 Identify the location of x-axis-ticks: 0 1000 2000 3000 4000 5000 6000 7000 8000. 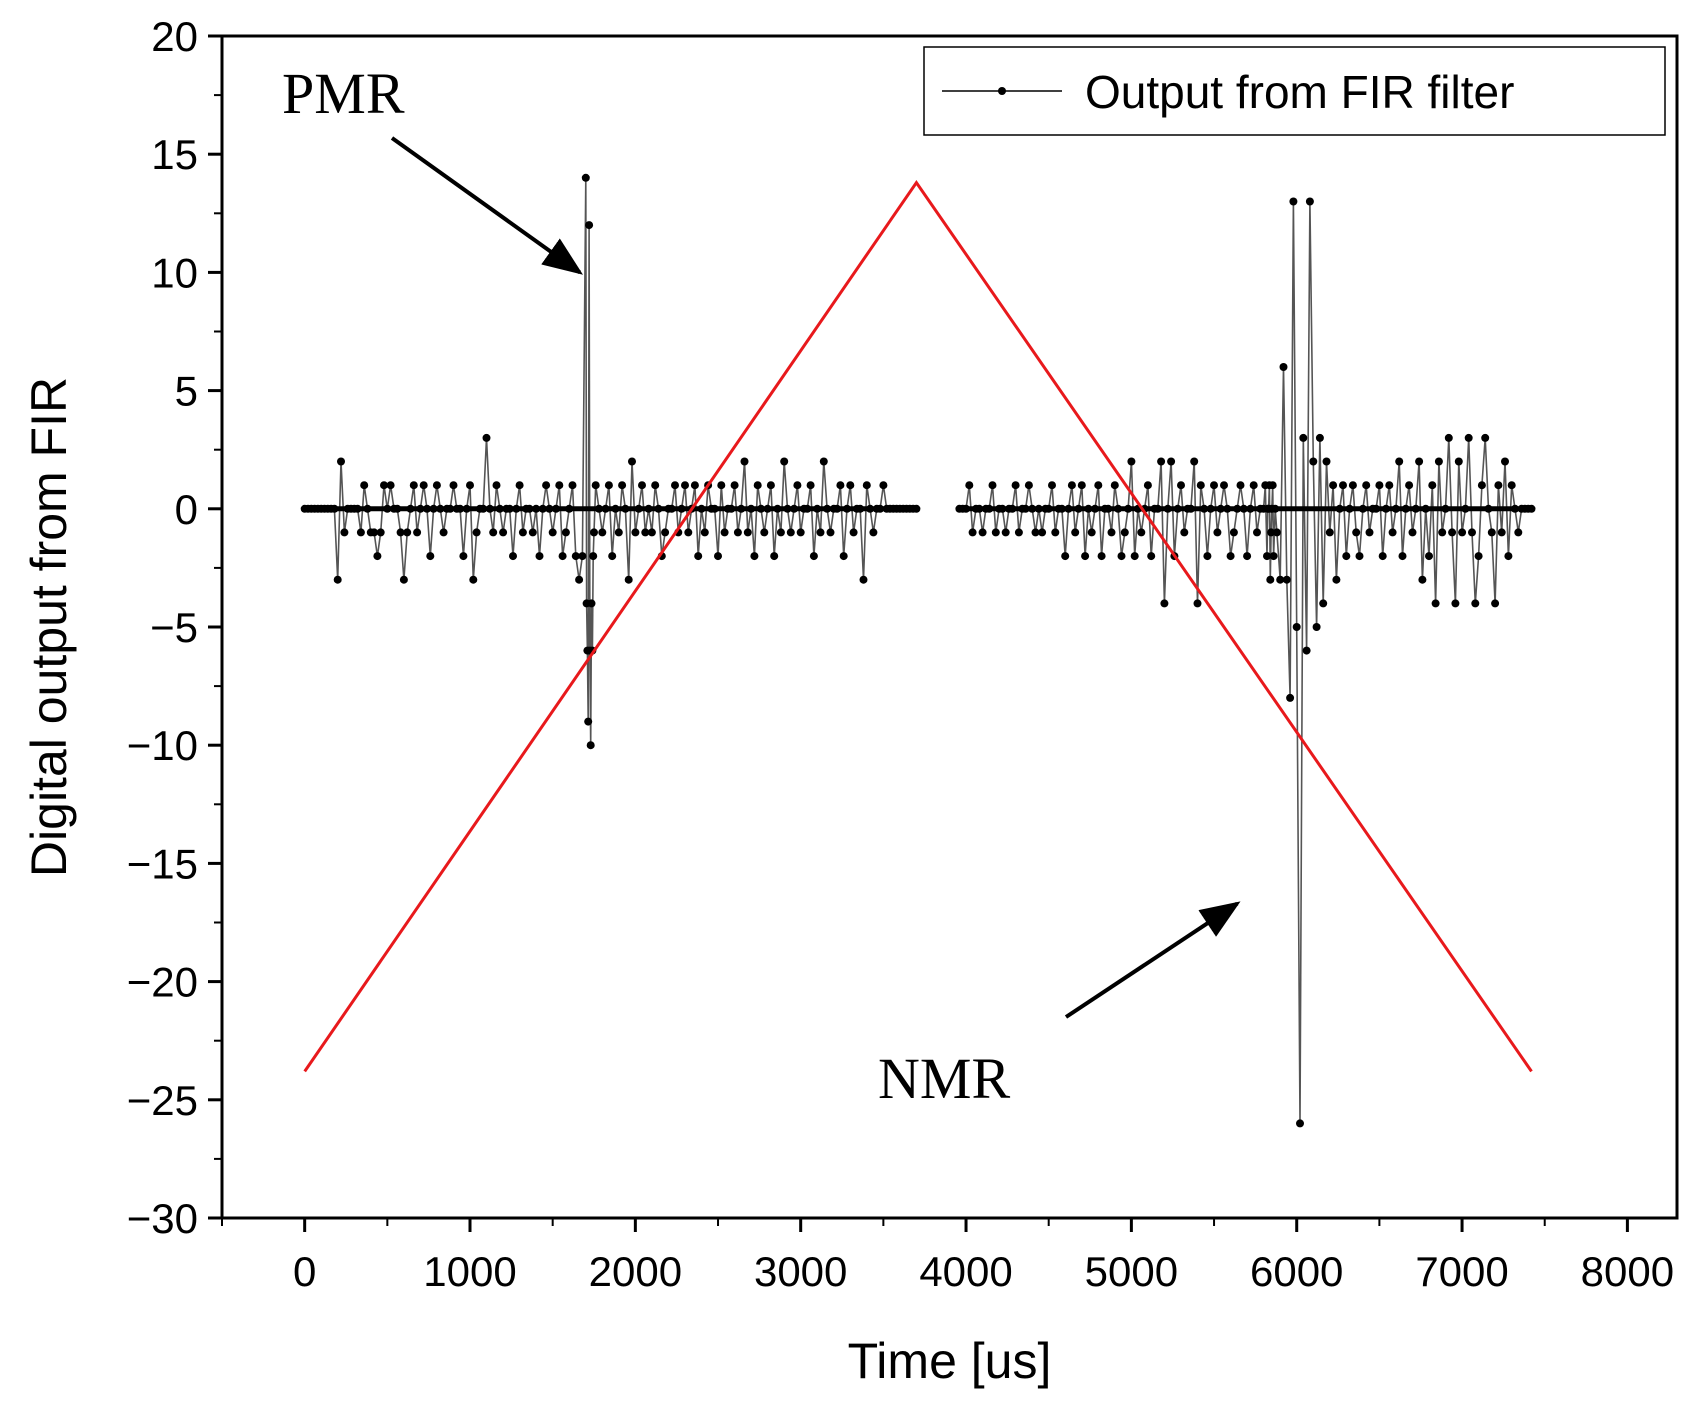
(947, 1256).